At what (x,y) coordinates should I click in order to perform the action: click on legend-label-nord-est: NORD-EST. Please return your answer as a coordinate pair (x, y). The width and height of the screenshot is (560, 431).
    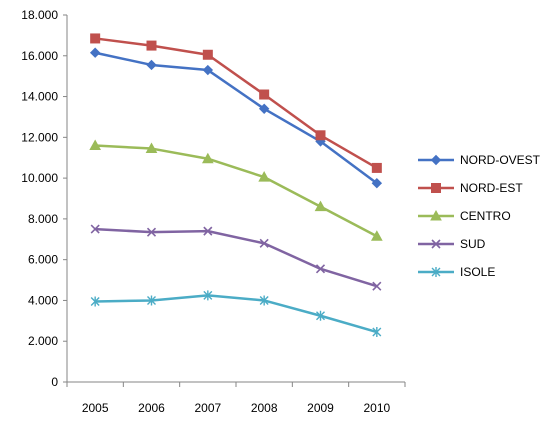
    Looking at the image, I should click on (491, 188).